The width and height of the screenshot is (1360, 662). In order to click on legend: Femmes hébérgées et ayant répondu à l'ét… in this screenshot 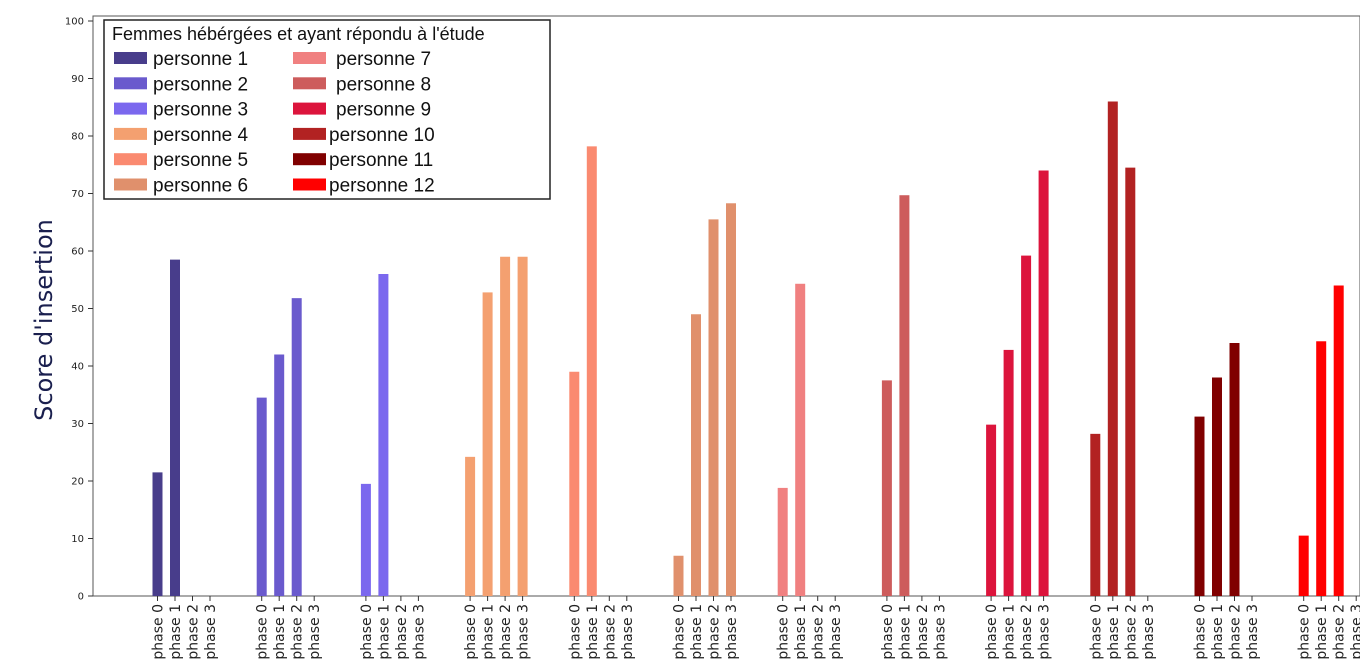, I will do `click(327, 109)`.